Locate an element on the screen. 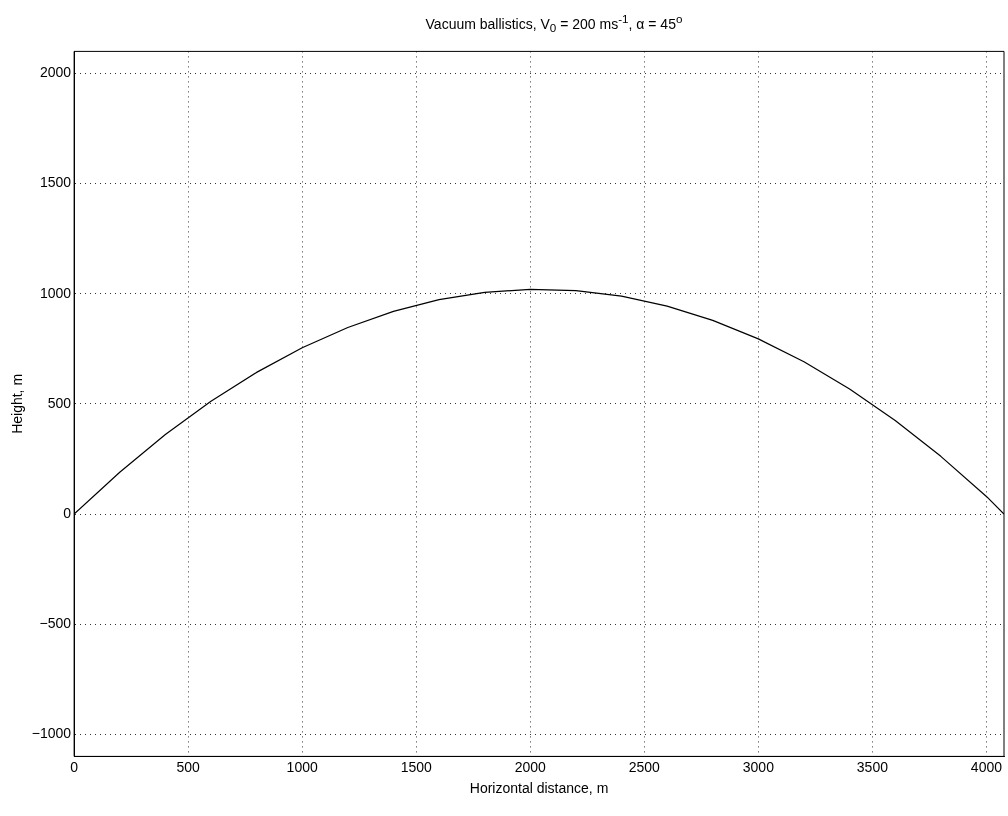 This screenshot has height=816, width=1008. x-tick-label: 500 is located at coordinates (188, 766).